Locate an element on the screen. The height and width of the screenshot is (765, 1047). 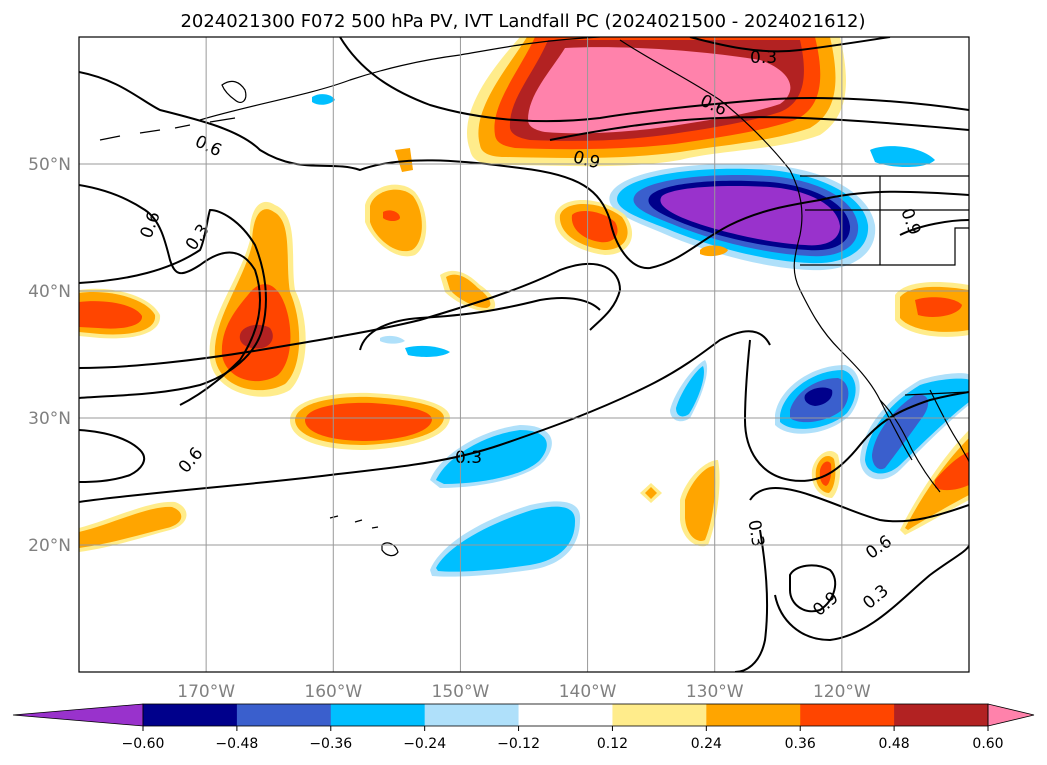
fill-level-neg024-162w-57n is located at coordinates (323, 99).